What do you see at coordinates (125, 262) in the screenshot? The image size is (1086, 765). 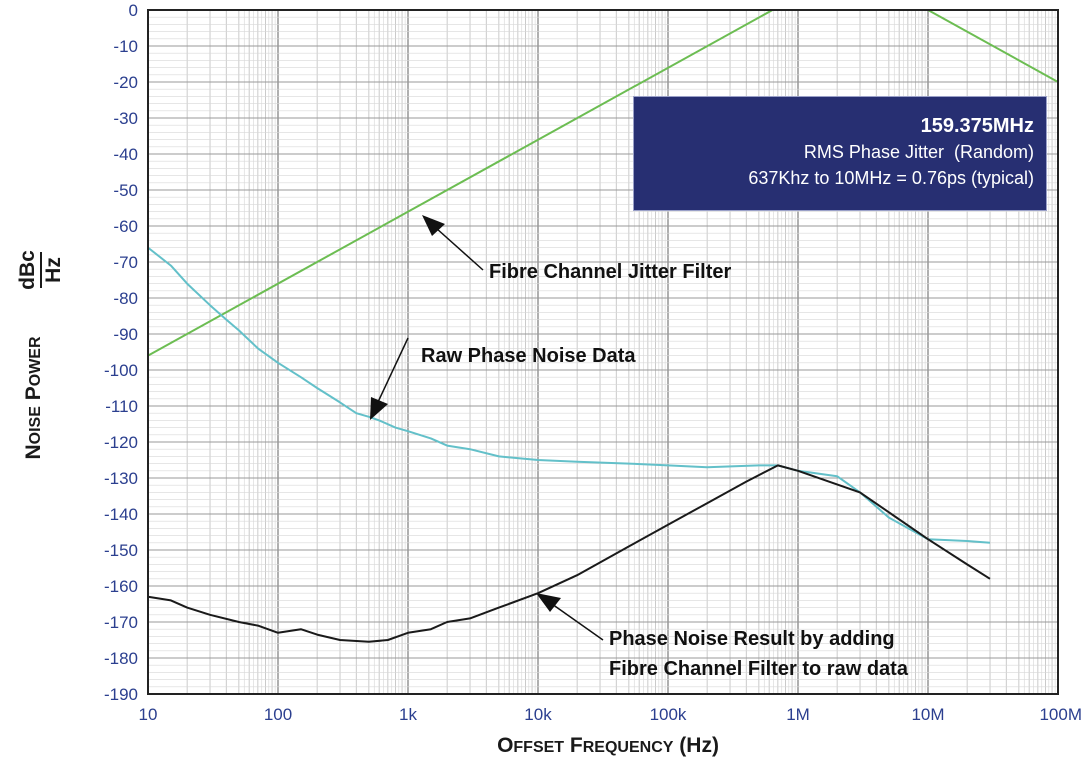 I see `y-tick-label: -70` at bounding box center [125, 262].